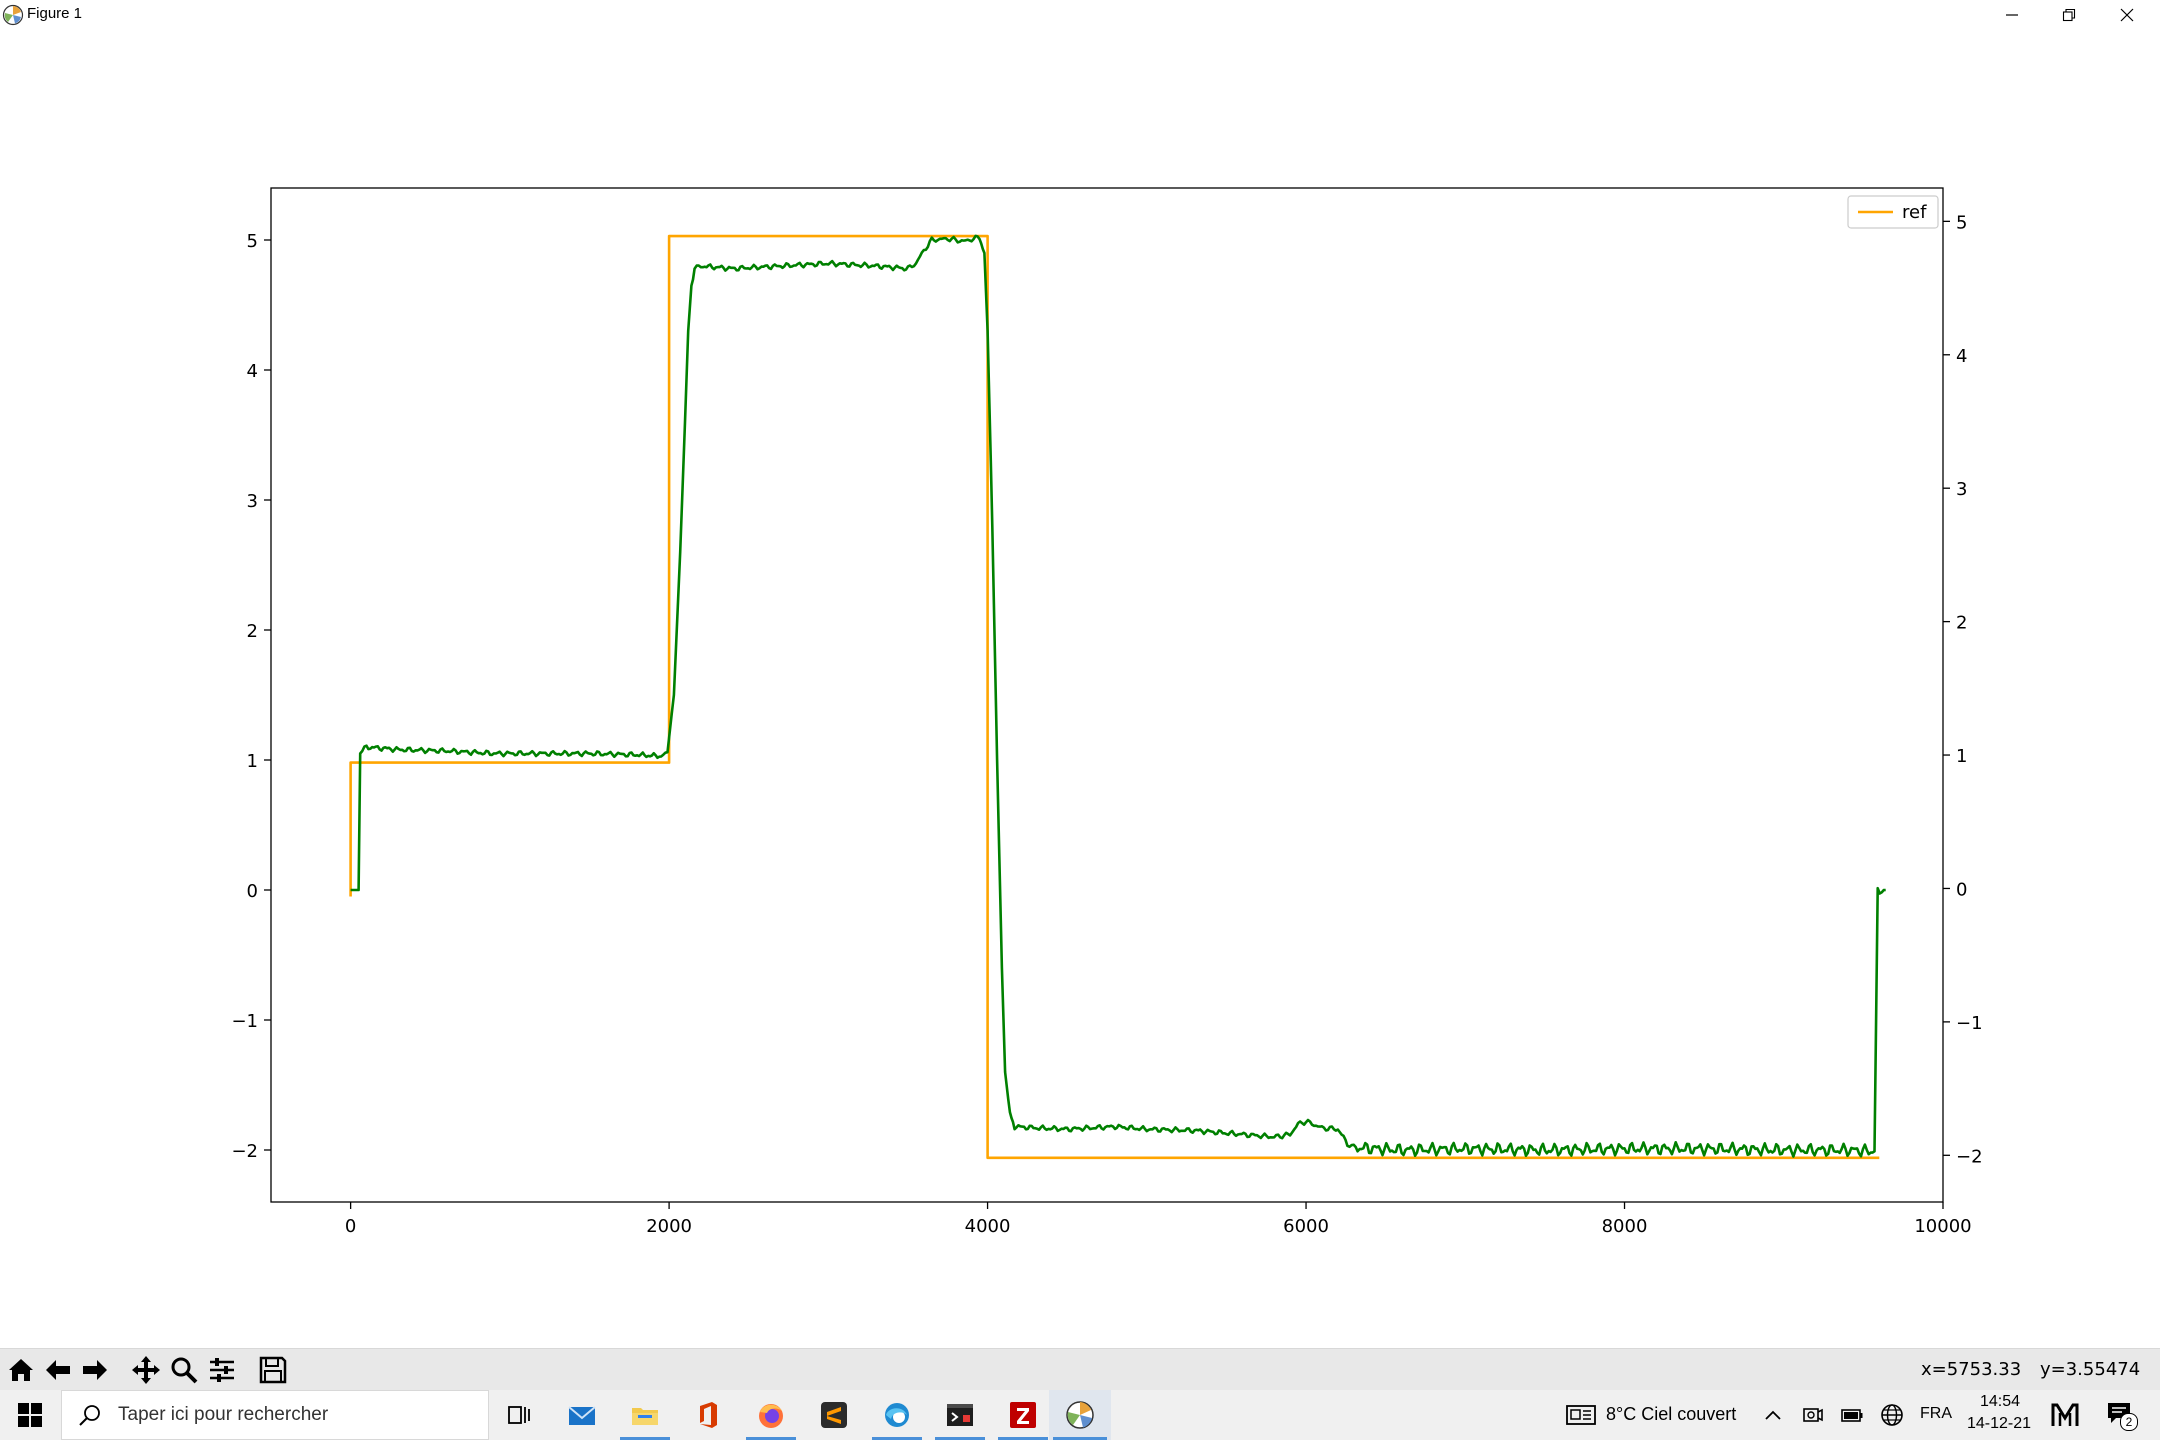  I want to click on y-right-tick-label: −2, so click(1969, 1156).